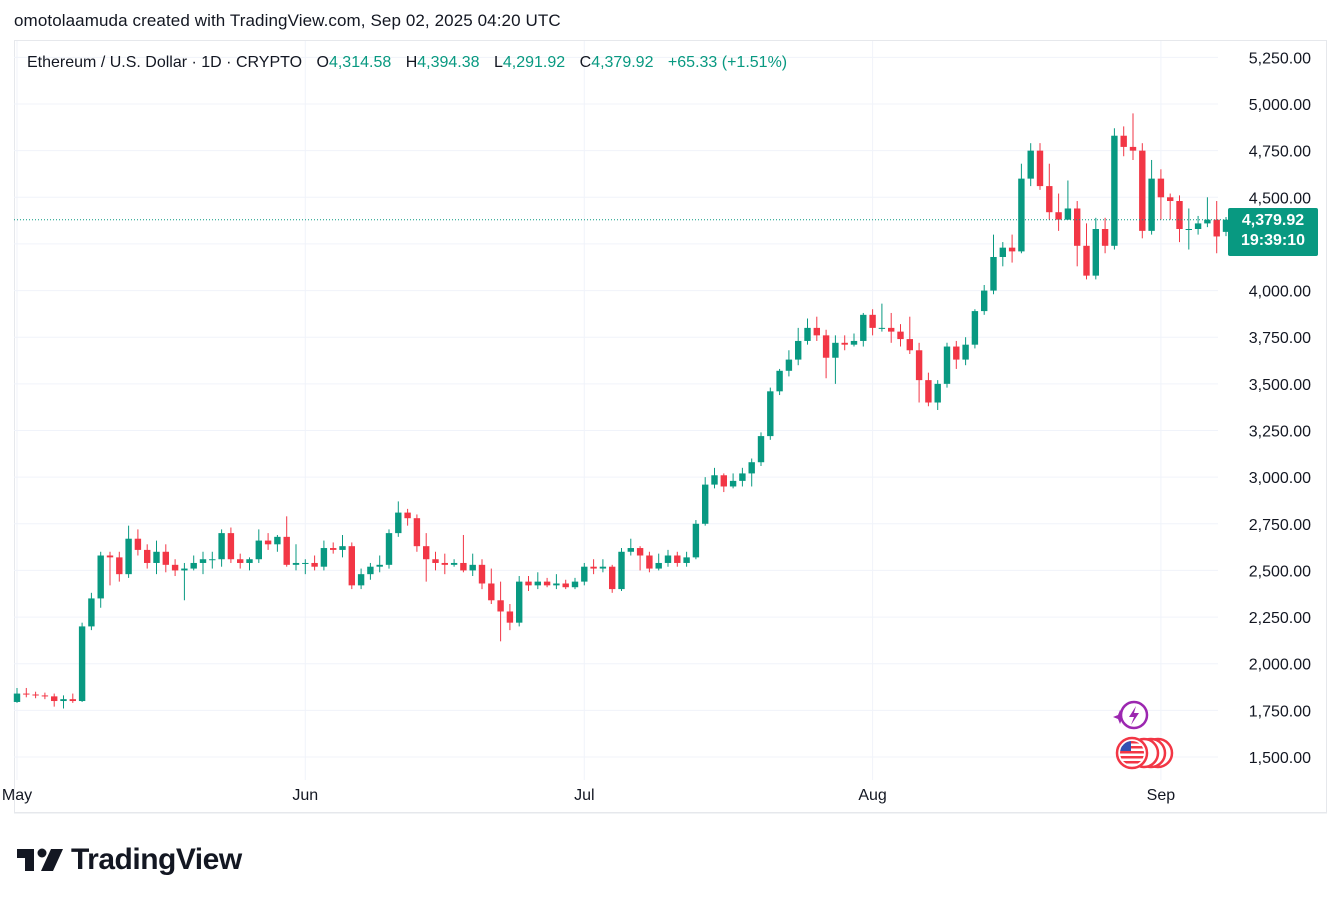  What do you see at coordinates (1280, 525) in the screenshot?
I see `y-tick-label: 2,750.00` at bounding box center [1280, 525].